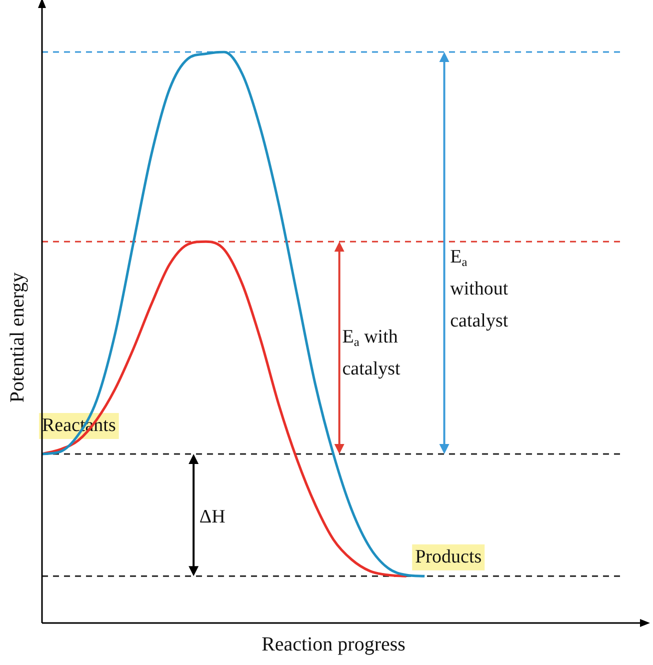 Image resolution: width=653 pixels, height=665 pixels. What do you see at coordinates (212, 517) in the screenshot?
I see `annotation: ΔH` at bounding box center [212, 517].